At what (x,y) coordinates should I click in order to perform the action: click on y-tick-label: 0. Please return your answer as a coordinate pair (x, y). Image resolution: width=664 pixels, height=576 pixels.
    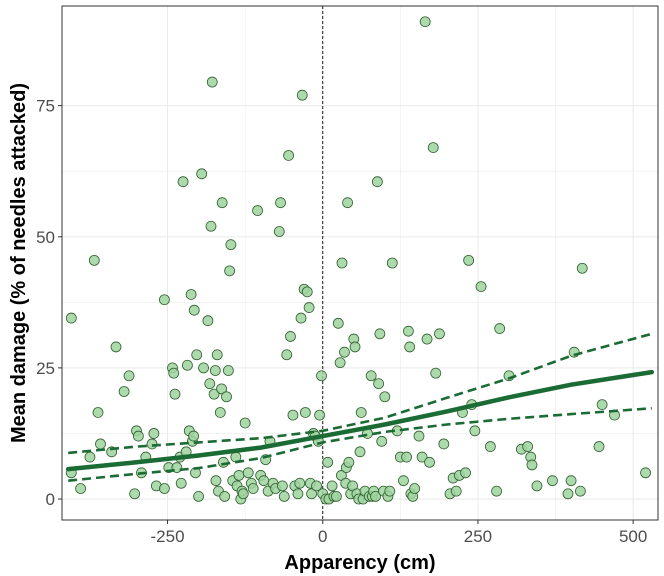
    Looking at the image, I should click on (50, 499).